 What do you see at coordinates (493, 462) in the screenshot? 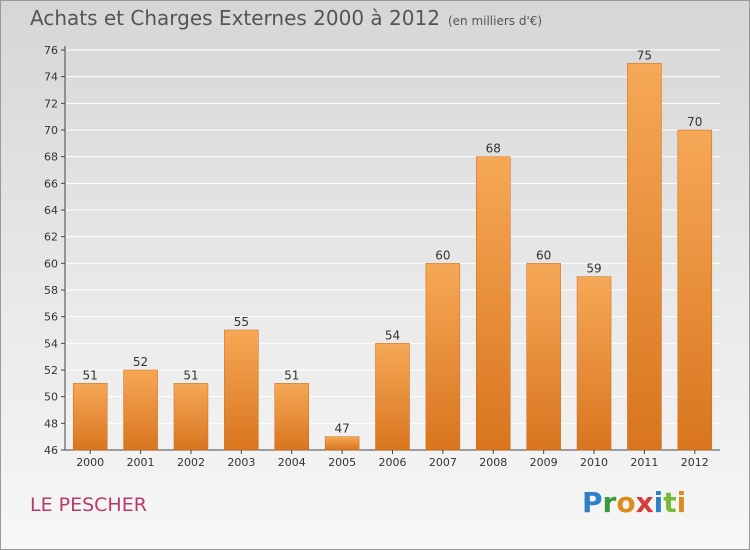
I see `x-tick-label: 2008` at bounding box center [493, 462].